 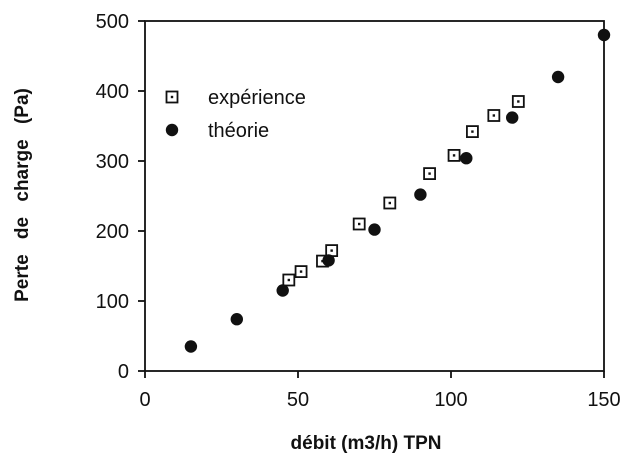 I want to click on x-tick-label: 100, so click(x=450, y=400).